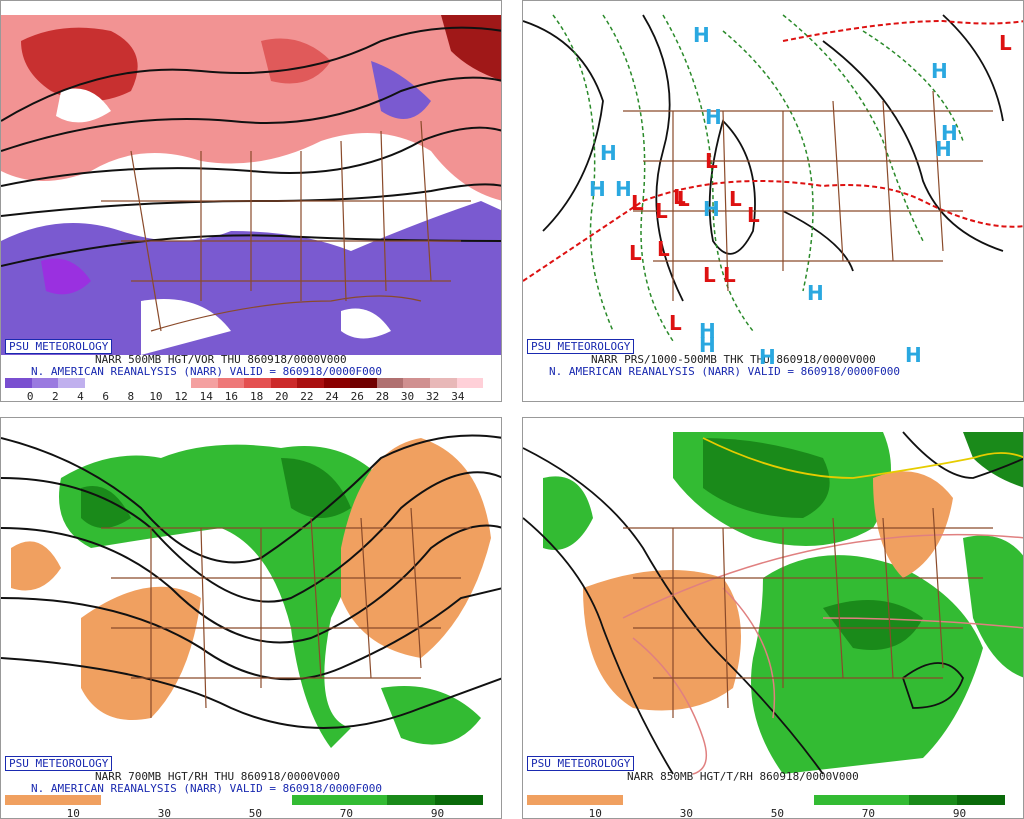 The width and height of the screenshot is (1024, 819). I want to click on colorbar-tick-label: 18, so click(256, 396).